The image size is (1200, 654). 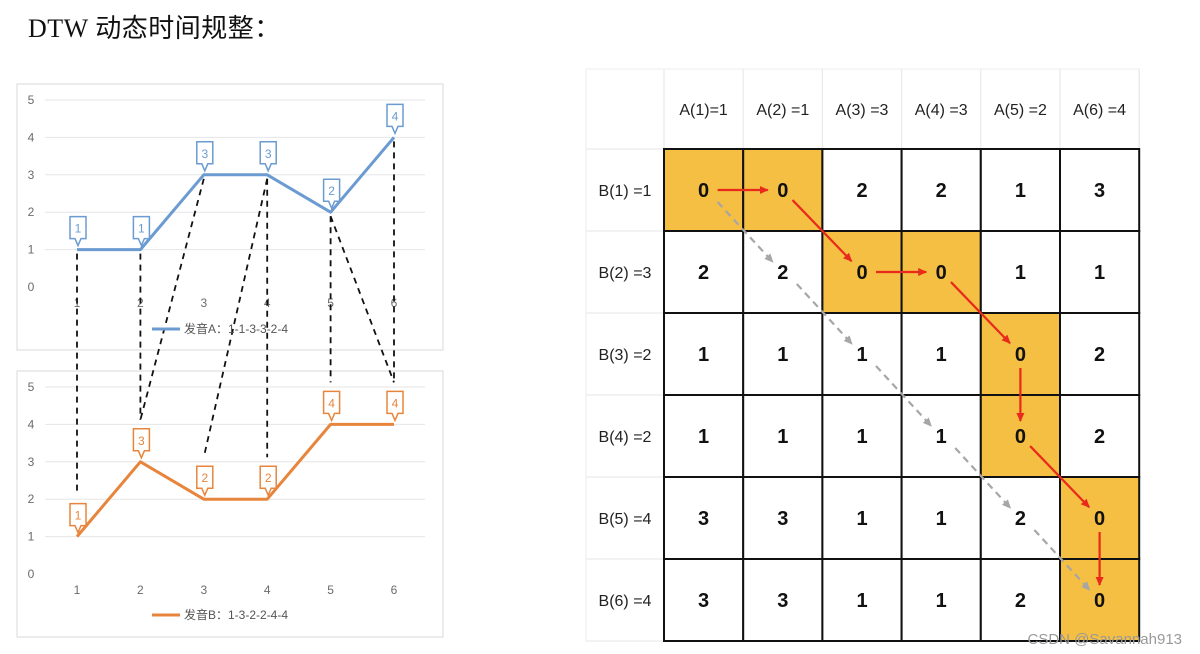 I want to click on row-header: B(2) =3, so click(x=625, y=273).